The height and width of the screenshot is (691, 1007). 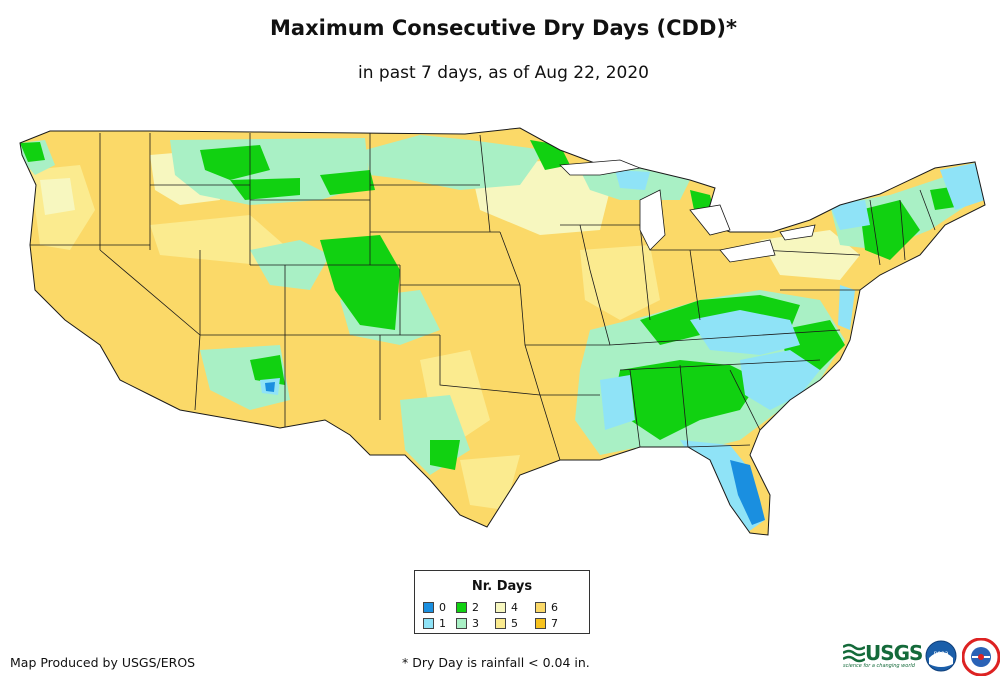 I want to click on usgs-wordmark: USGS, so click(x=894, y=653).